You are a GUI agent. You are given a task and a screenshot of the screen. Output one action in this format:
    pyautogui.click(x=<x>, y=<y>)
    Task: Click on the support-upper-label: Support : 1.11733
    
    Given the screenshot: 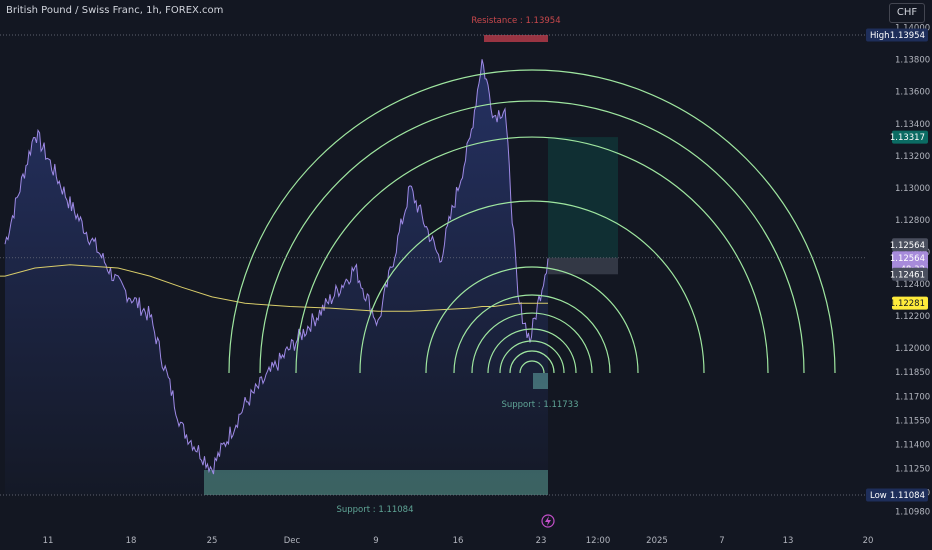 What is the action you would take?
    pyautogui.click(x=539, y=405)
    